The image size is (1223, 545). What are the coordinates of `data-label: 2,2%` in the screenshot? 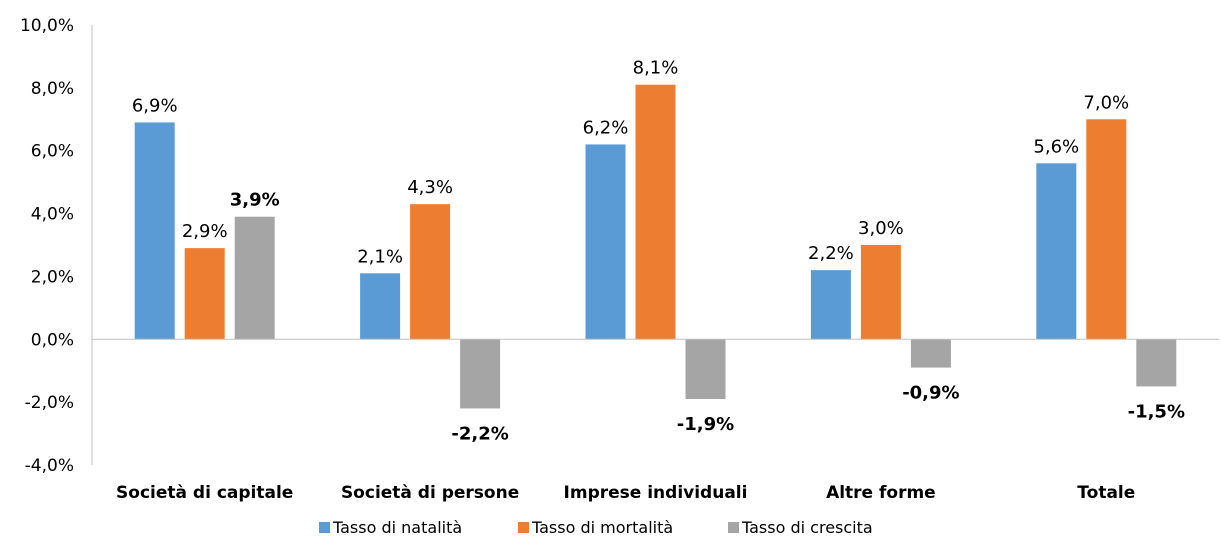 It's located at (831, 253).